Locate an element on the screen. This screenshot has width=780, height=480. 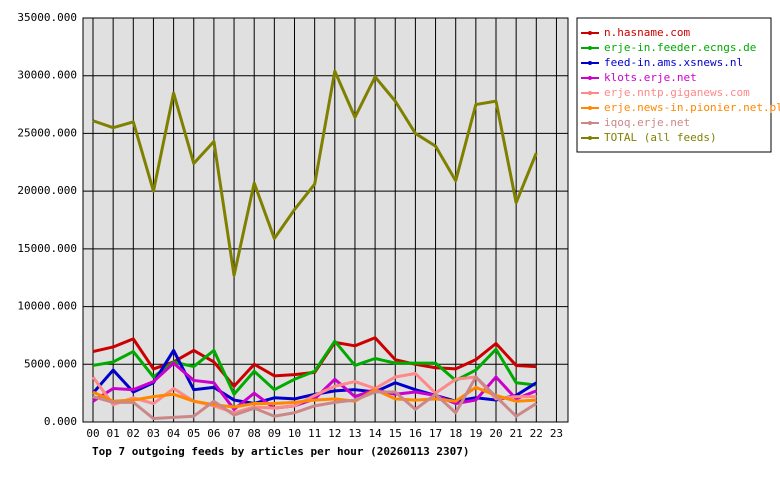
legend-label: iqoq.erje.net is located at coordinates (647, 122).